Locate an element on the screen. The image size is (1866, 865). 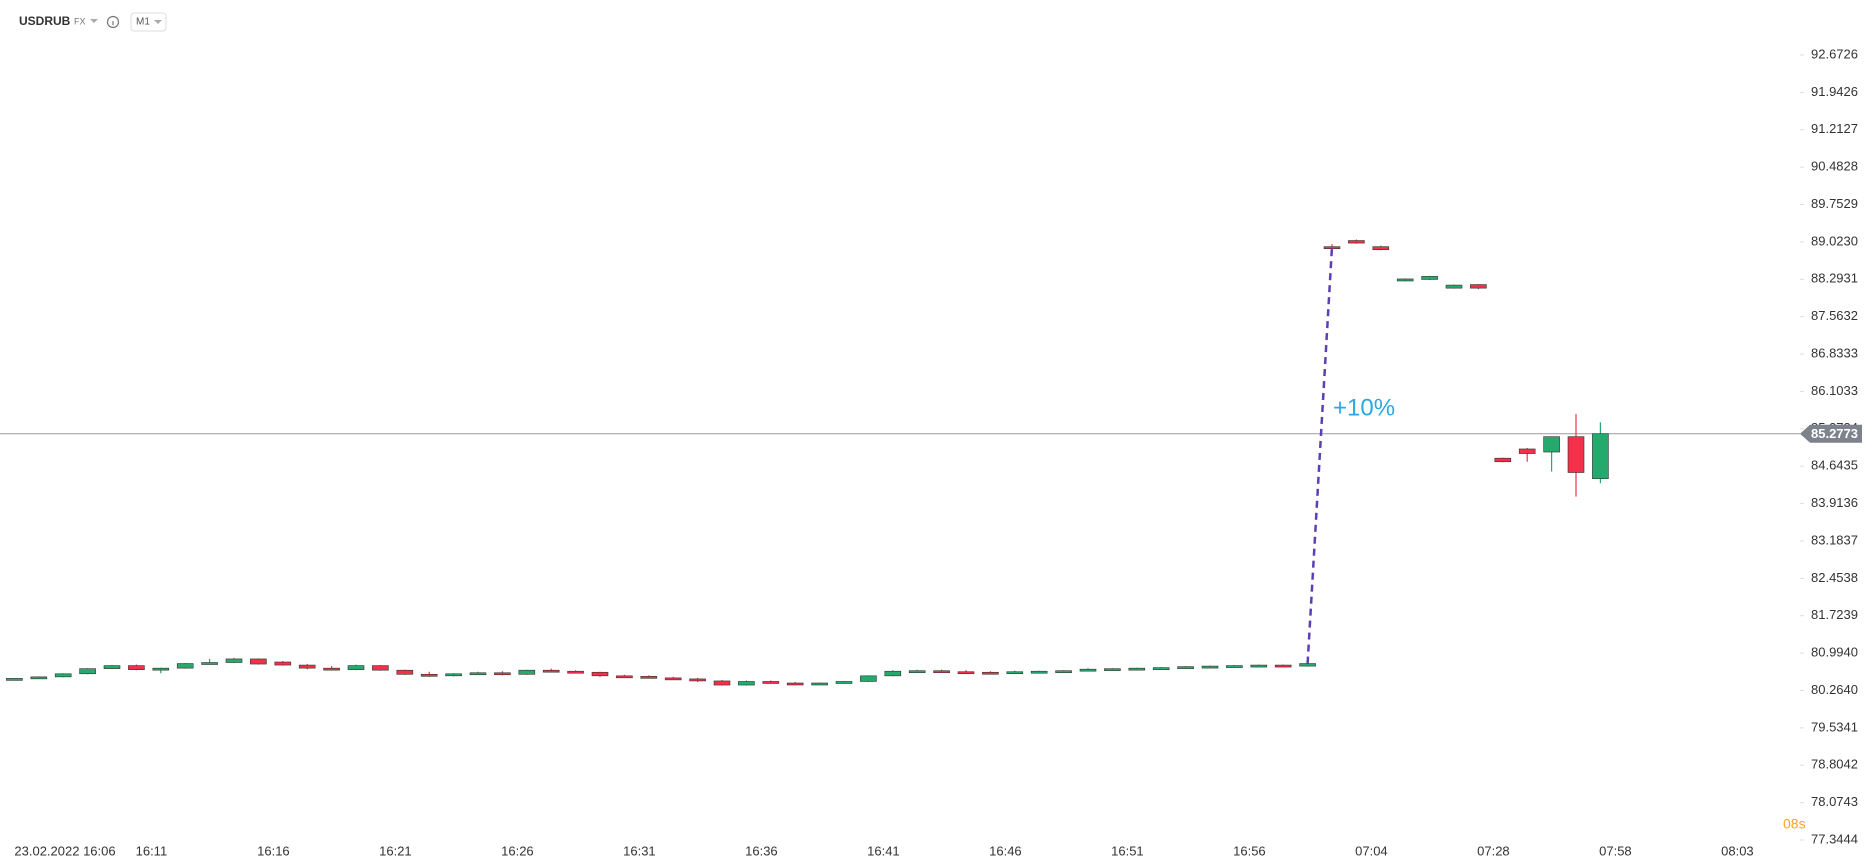
y-tick-label: 79.5341 is located at coordinates (1834, 726).